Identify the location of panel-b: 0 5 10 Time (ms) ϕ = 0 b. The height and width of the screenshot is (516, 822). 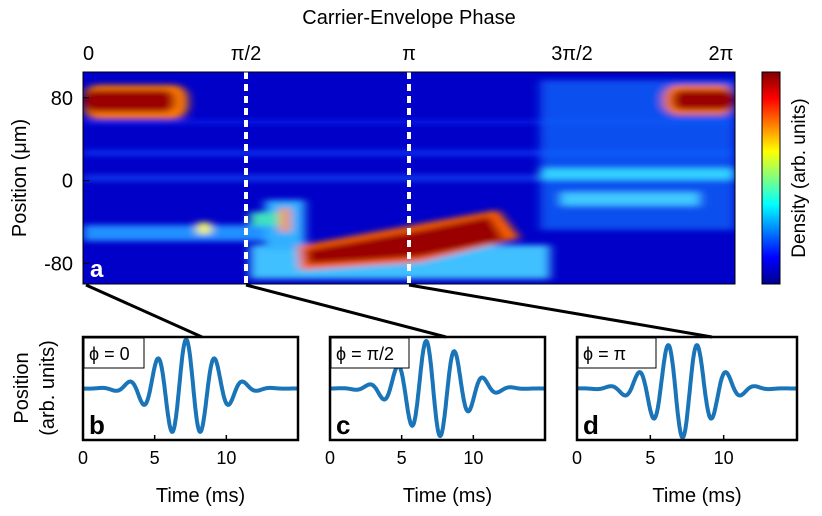
(189, 421).